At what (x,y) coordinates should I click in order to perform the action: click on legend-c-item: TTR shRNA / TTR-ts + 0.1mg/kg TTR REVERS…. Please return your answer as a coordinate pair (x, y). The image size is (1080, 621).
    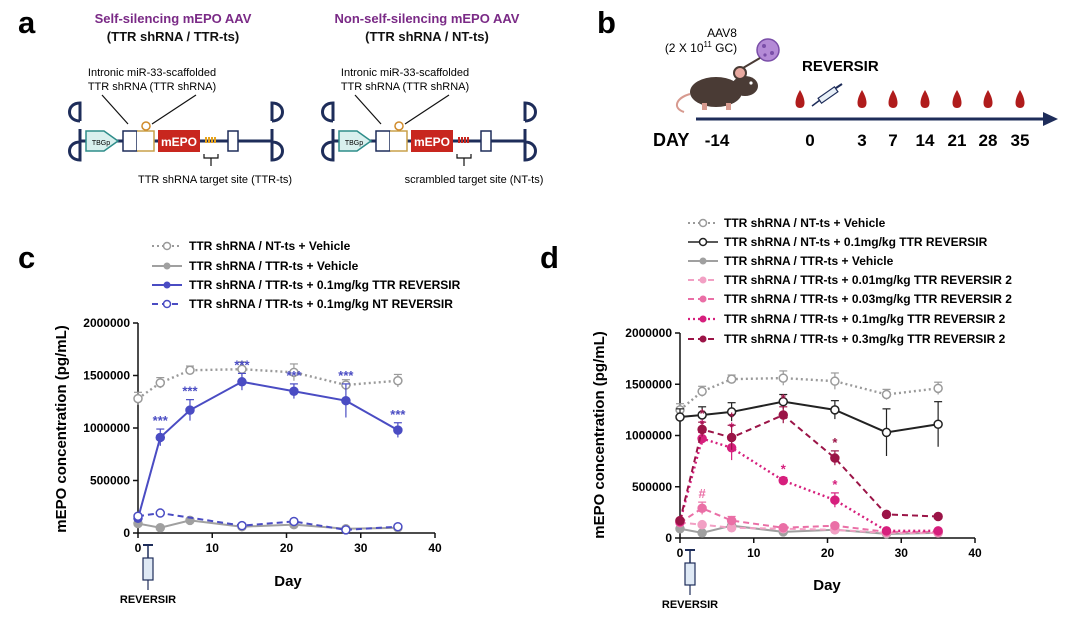
    Looking at the image, I should click on (306, 285).